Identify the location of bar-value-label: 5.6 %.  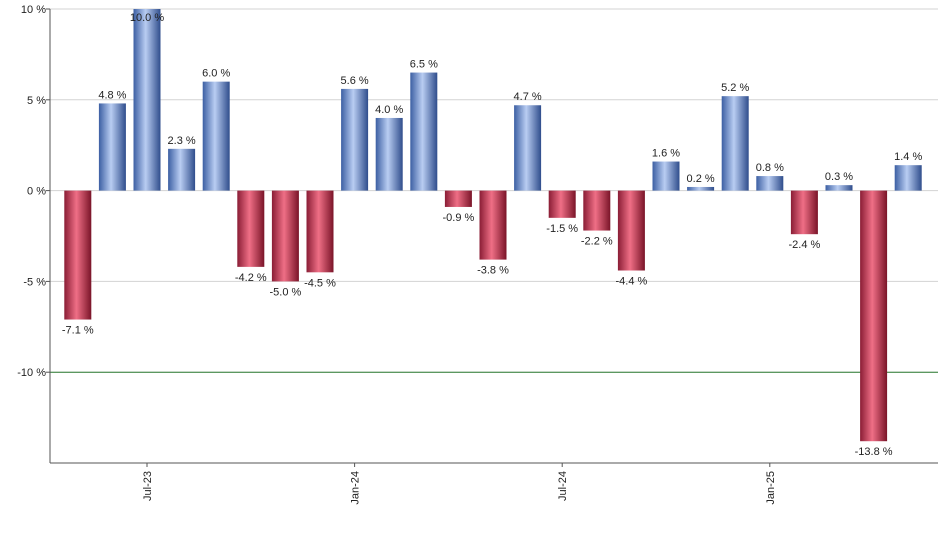
(355, 81).